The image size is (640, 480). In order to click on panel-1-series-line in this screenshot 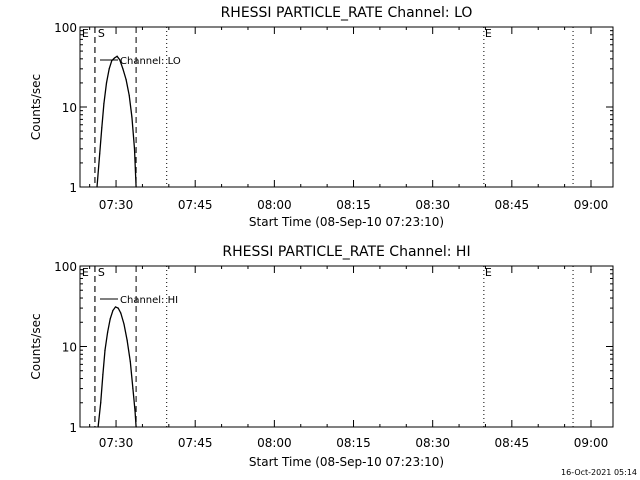, I will do `click(116, 121)`.